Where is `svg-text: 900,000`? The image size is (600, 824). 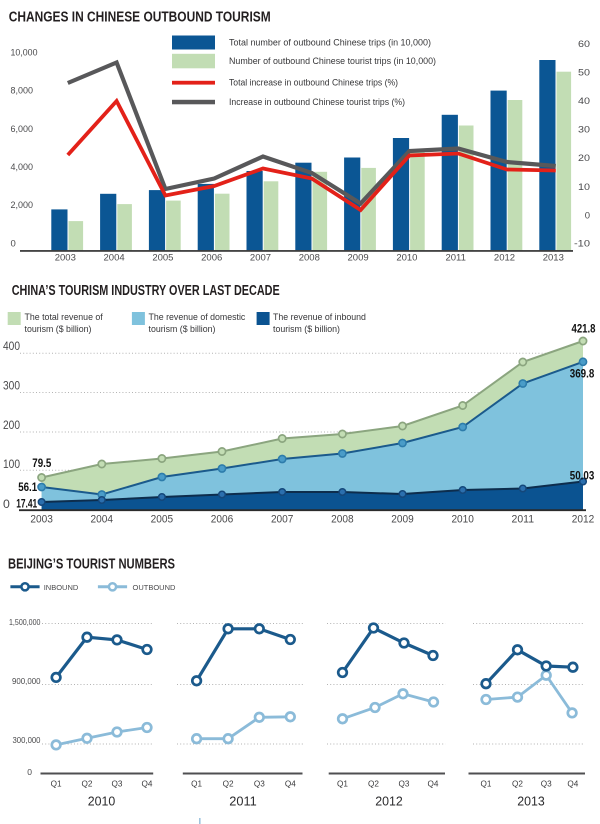 svg-text: 900,000 is located at coordinates (26, 681).